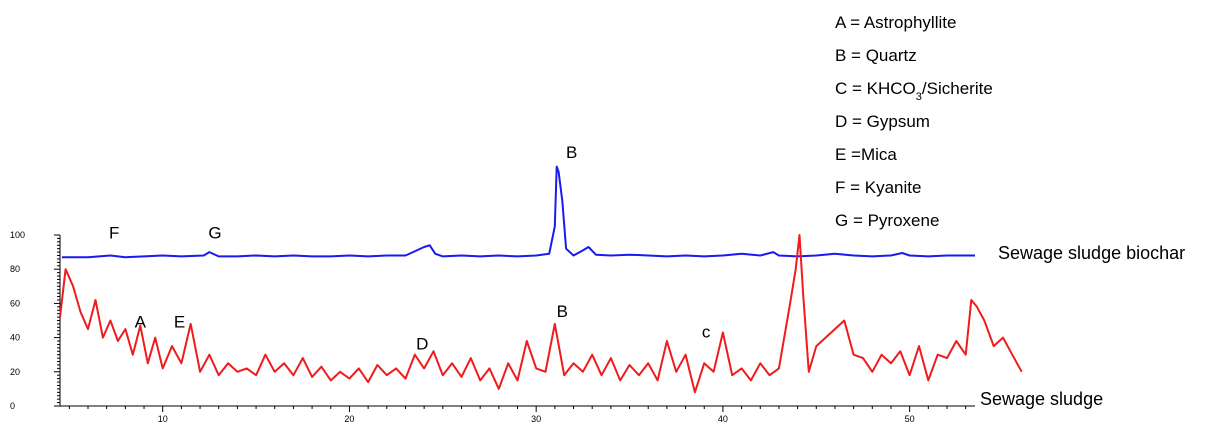 This screenshot has width=1214, height=428. I want to click on y-tick-label: 100, so click(17, 235).